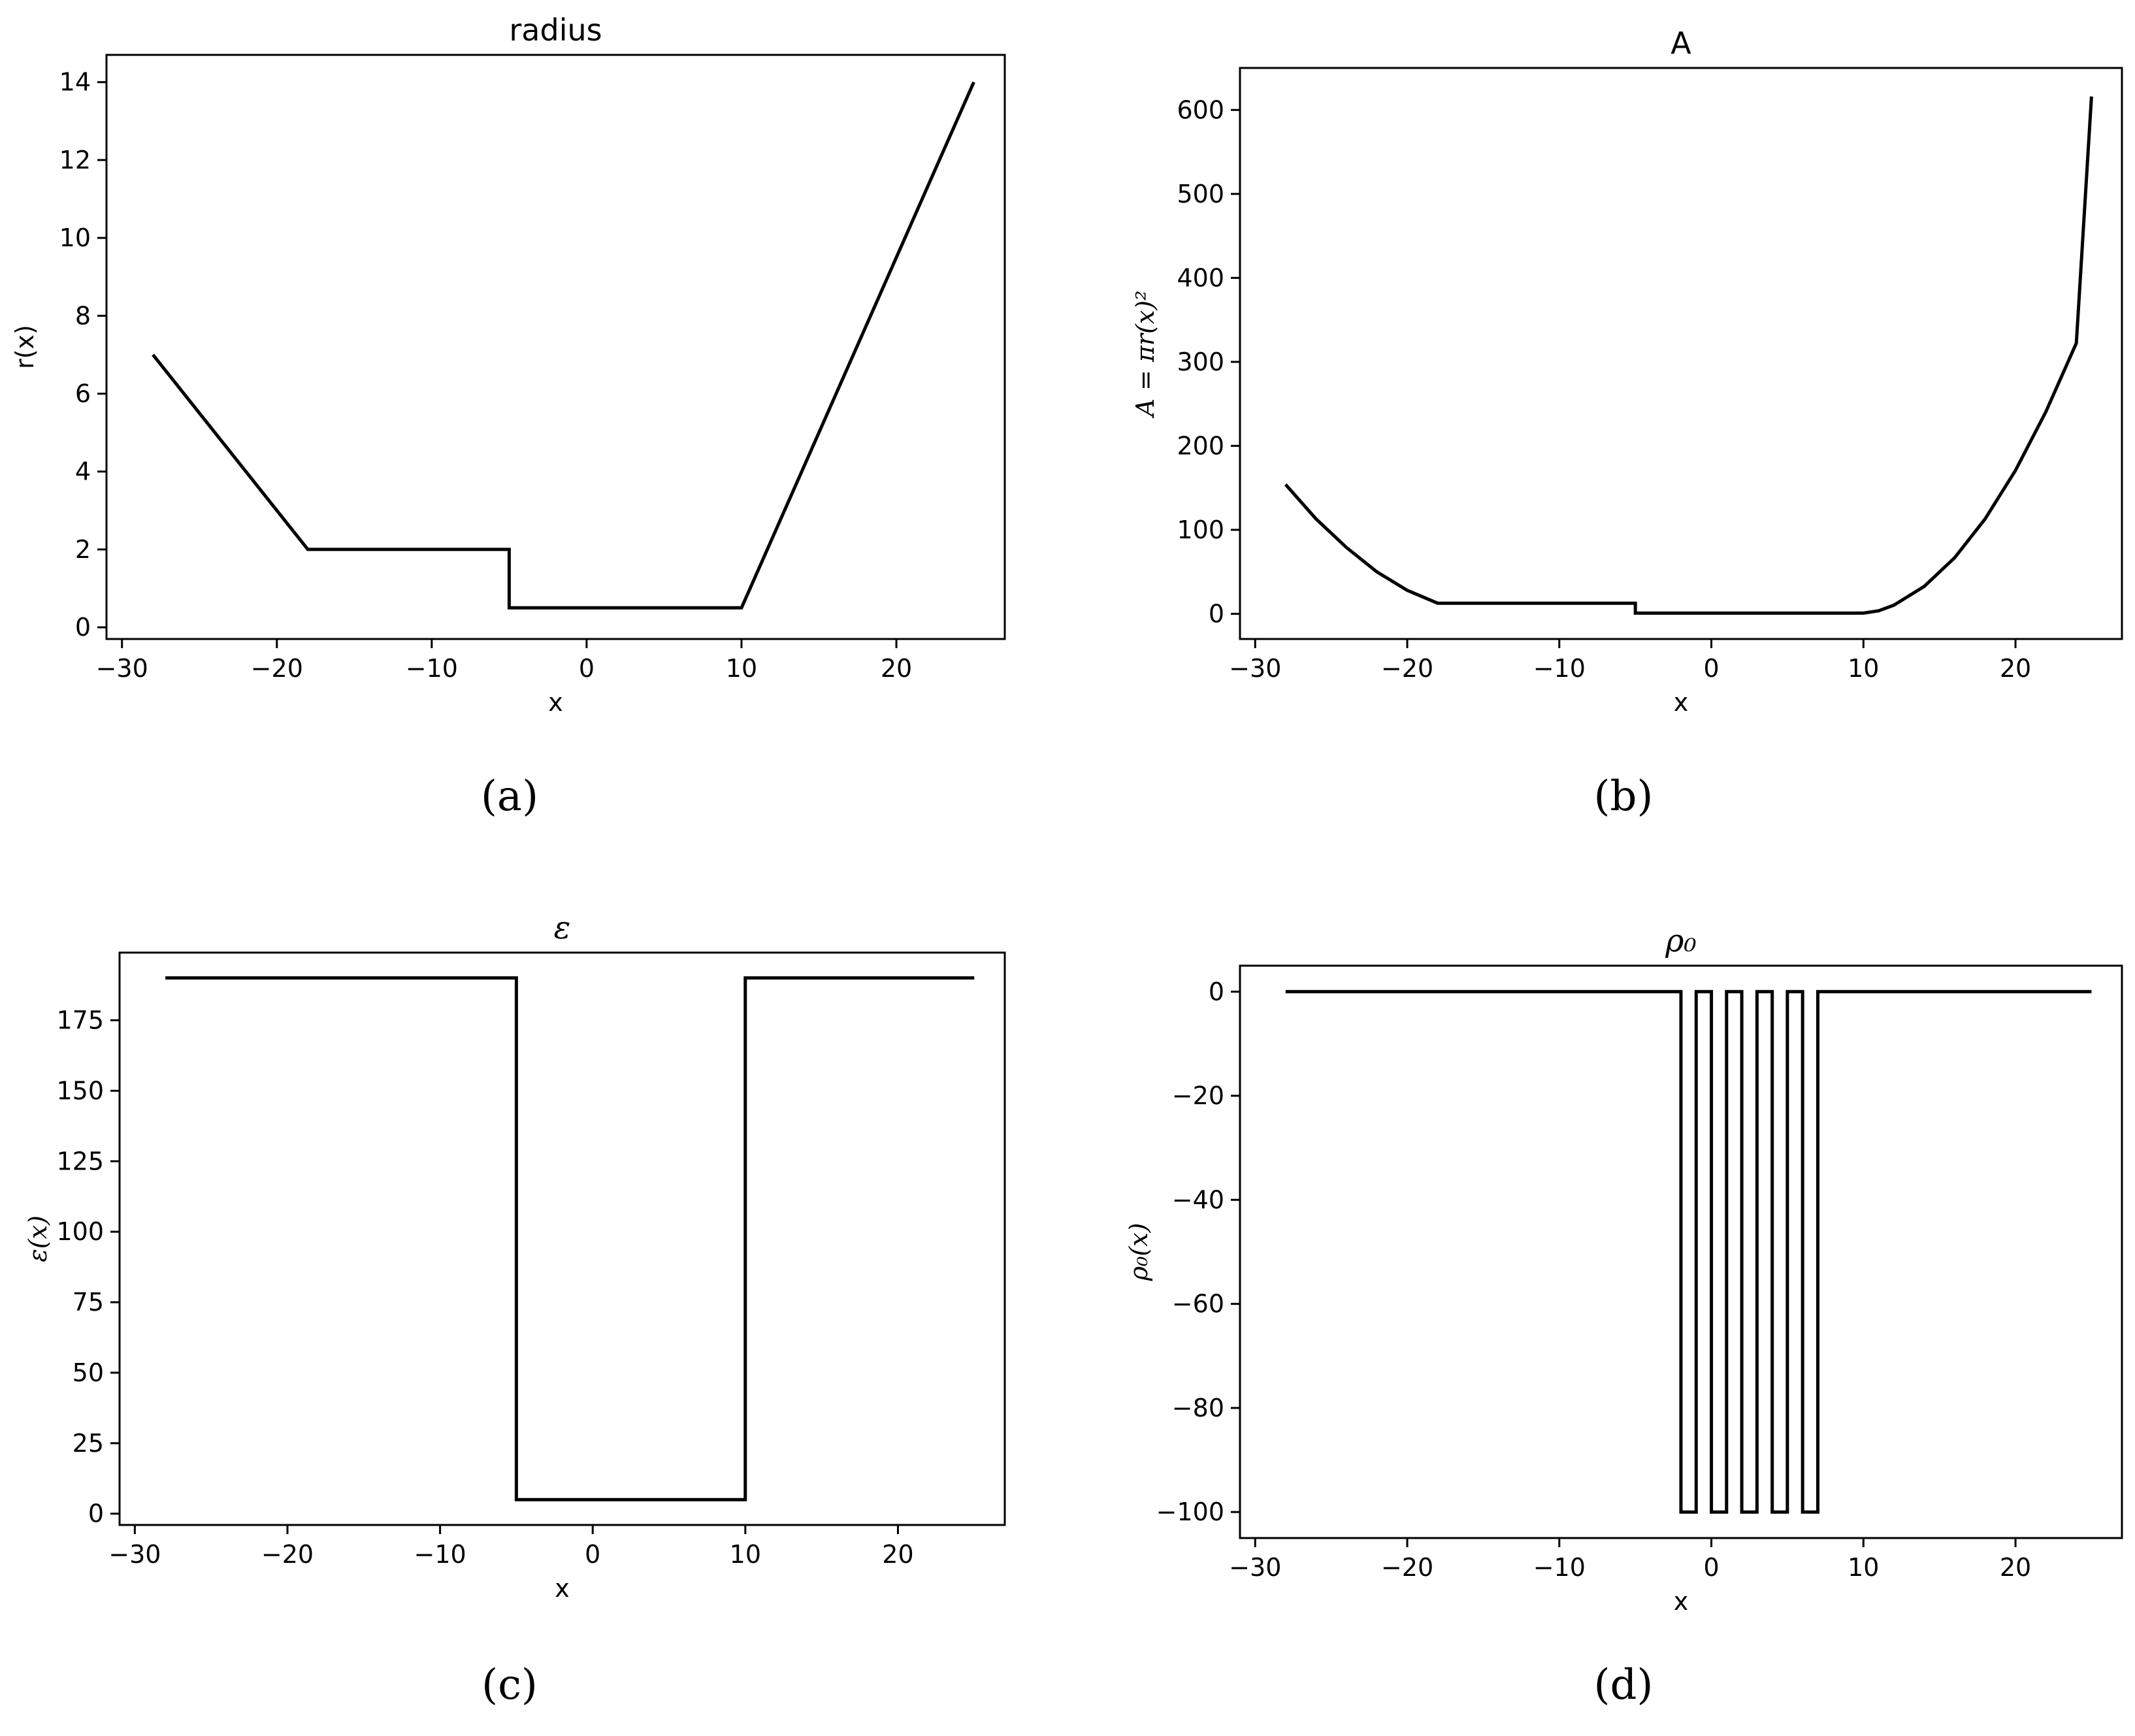 This screenshot has width=2135, height=1736. What do you see at coordinates (83, 315) in the screenshot?
I see `y-tick-label: 8` at bounding box center [83, 315].